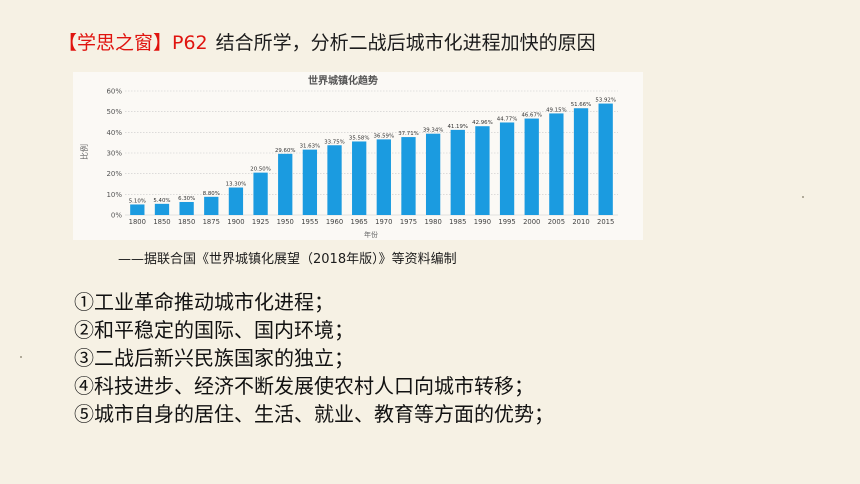  Describe the element at coordinates (114, 195) in the screenshot. I see `y-tick-label: 10%` at that location.